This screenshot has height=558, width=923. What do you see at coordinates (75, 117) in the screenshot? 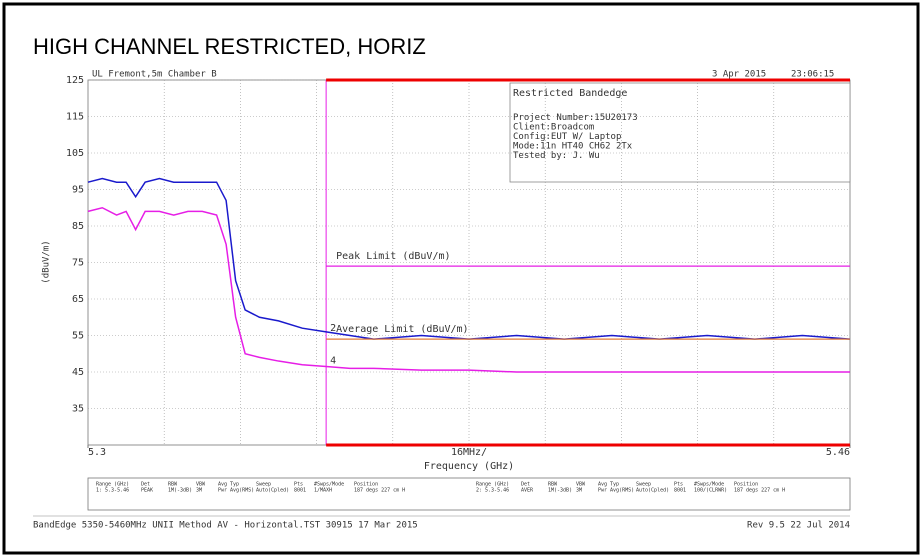
I see `y-tick-label: 115` at bounding box center [75, 117].